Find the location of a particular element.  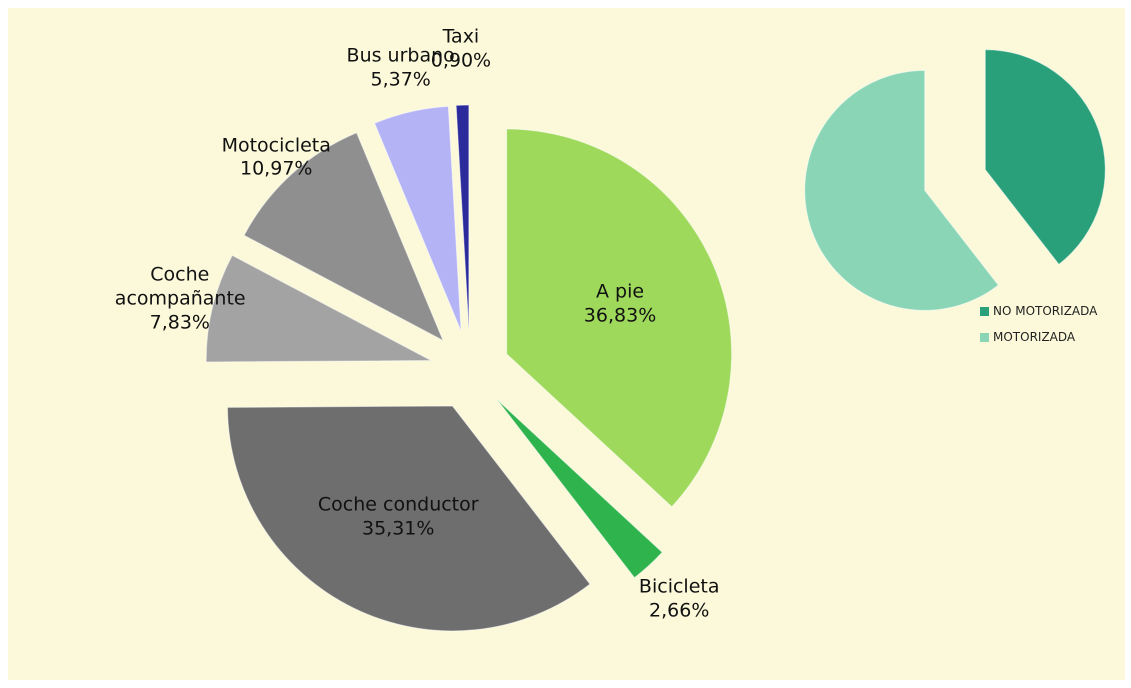

value-label: 10,97% is located at coordinates (276, 168).